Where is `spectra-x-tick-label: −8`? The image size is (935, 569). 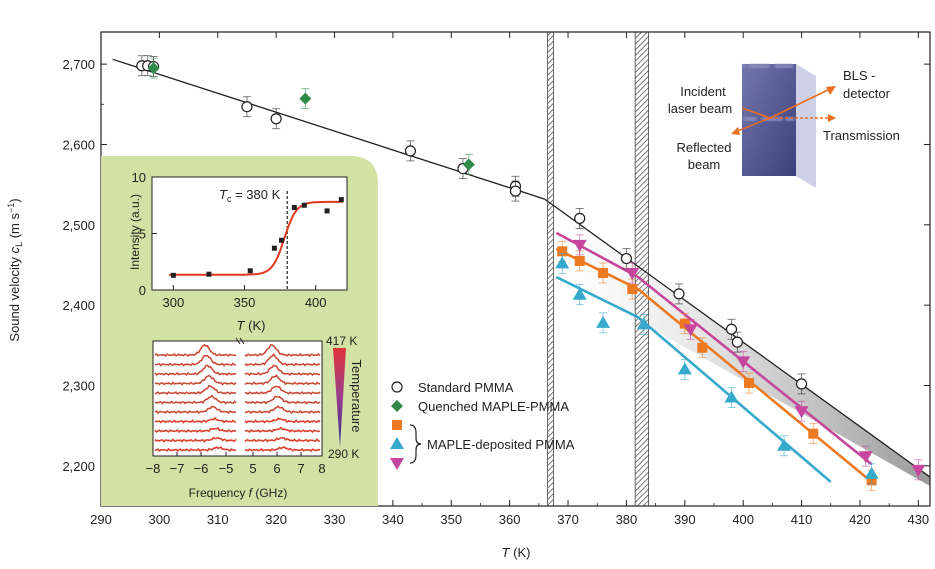
spectra-x-tick-label: −8 is located at coordinates (153, 468).